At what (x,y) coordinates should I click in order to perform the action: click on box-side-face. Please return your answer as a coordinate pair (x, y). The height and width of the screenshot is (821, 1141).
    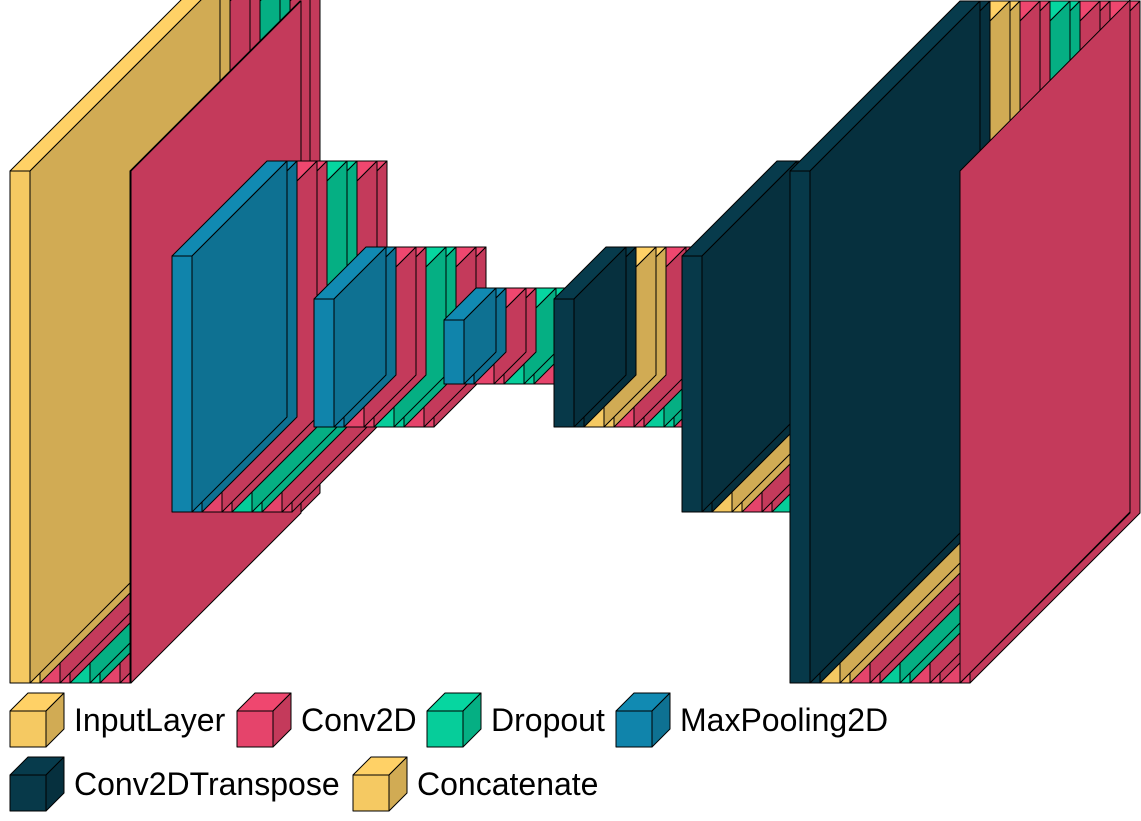
    Looking at the image, I should click on (1045, 342).